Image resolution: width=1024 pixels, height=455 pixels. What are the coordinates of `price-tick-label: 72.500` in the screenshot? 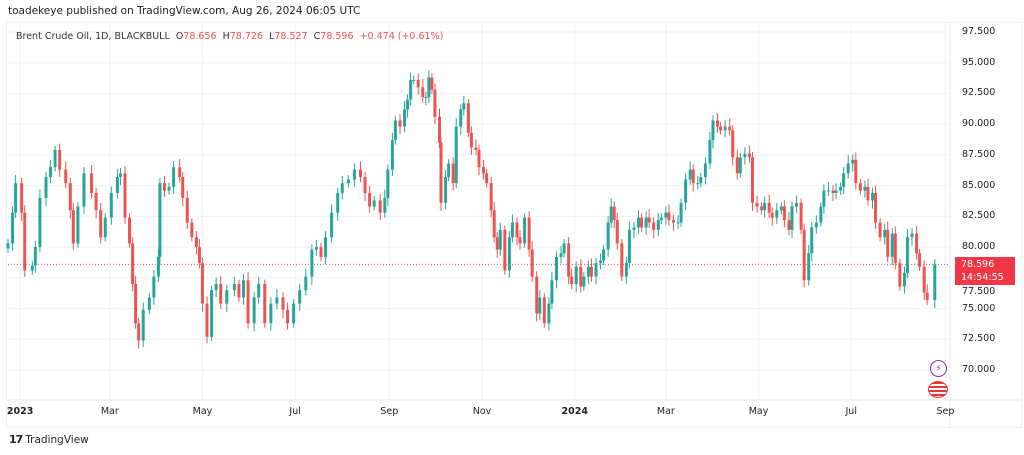 It's located at (979, 339).